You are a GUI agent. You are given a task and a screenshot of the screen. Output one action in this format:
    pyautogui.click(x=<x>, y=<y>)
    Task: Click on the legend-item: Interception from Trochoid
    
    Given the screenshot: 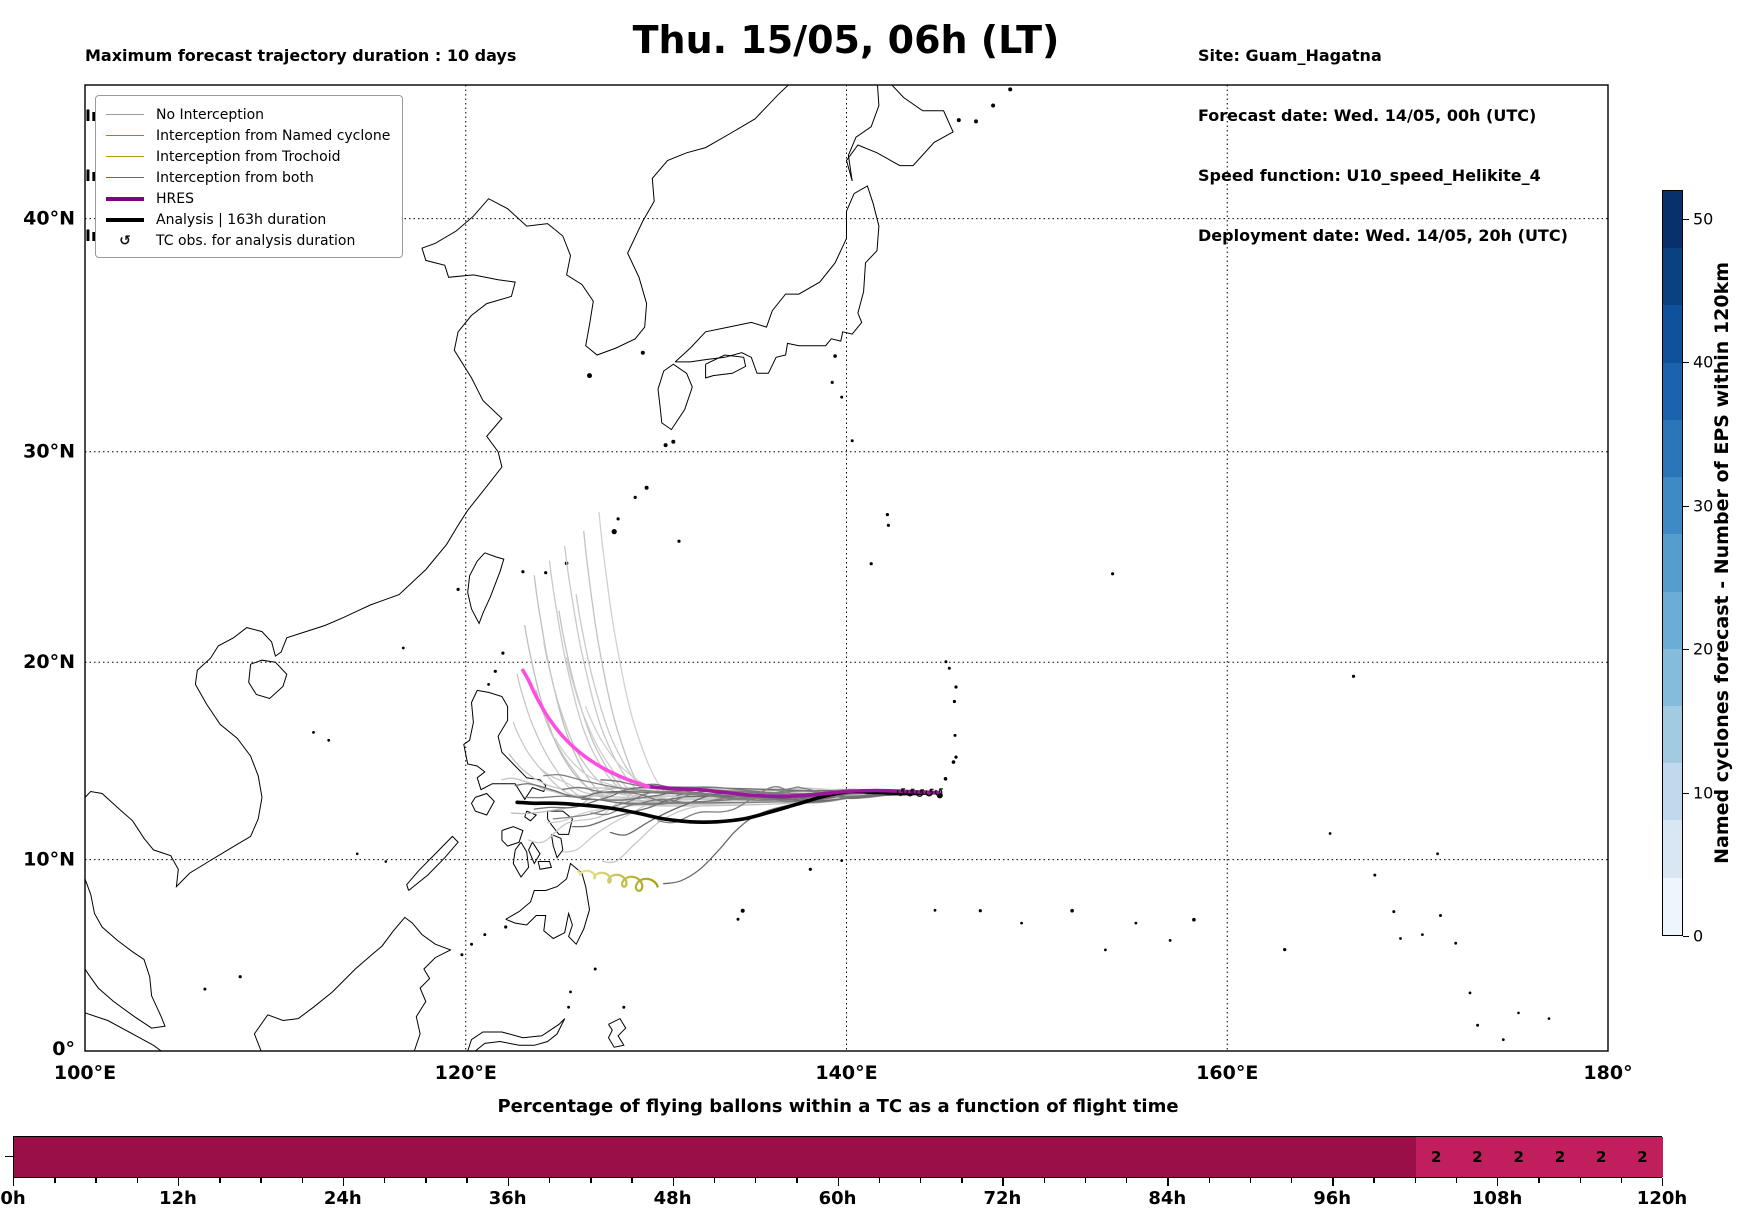 What is the action you would take?
    pyautogui.click(x=249, y=156)
    